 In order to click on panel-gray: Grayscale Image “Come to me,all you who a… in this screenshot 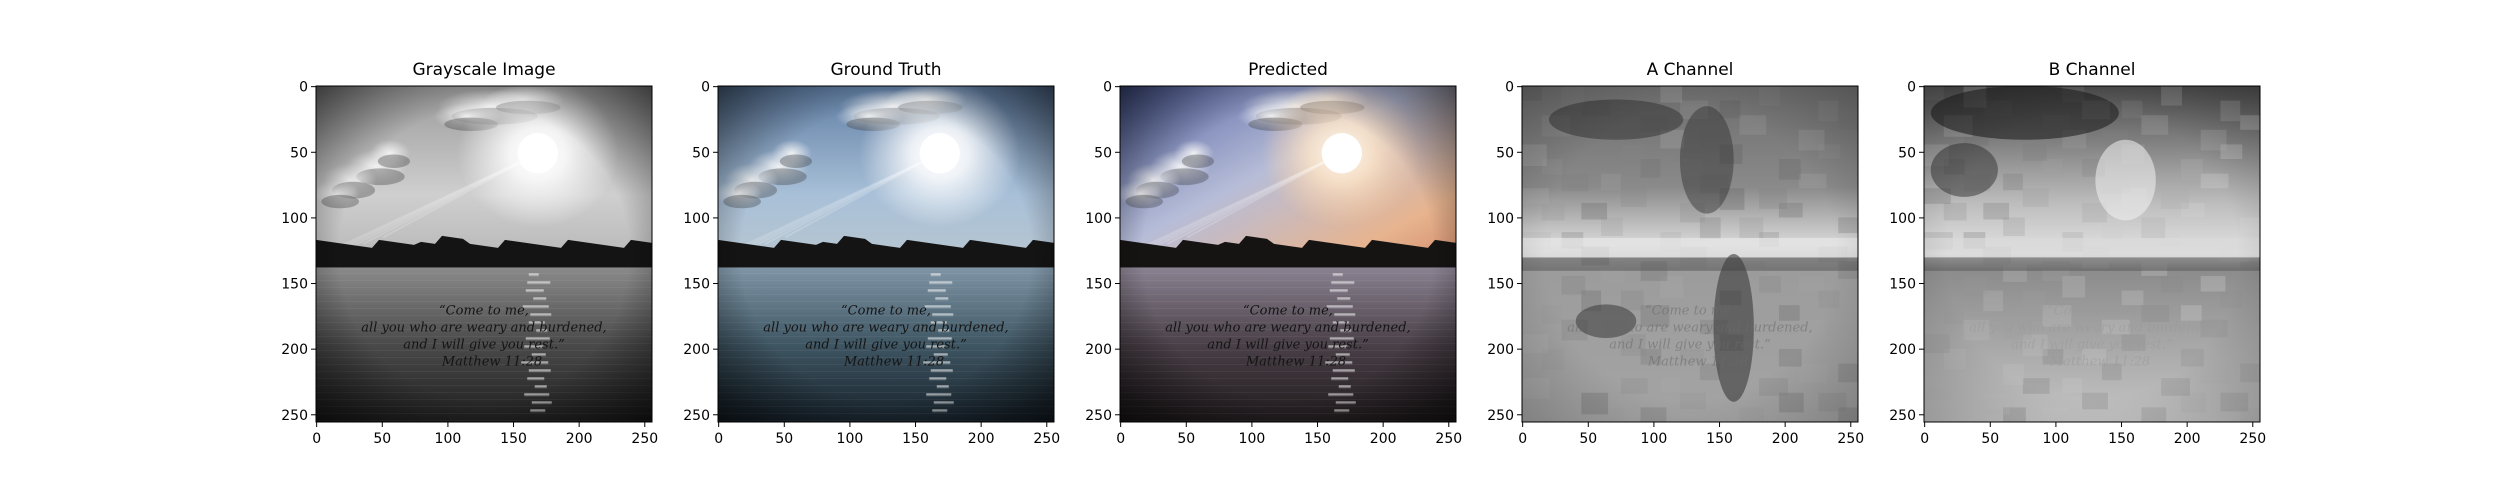, I will do `click(469, 253)`.